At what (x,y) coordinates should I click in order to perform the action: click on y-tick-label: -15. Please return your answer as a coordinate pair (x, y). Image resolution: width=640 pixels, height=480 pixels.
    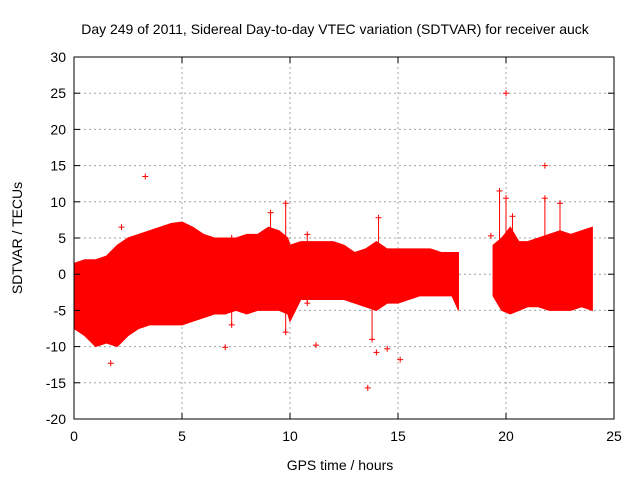
    Looking at the image, I should click on (56, 383).